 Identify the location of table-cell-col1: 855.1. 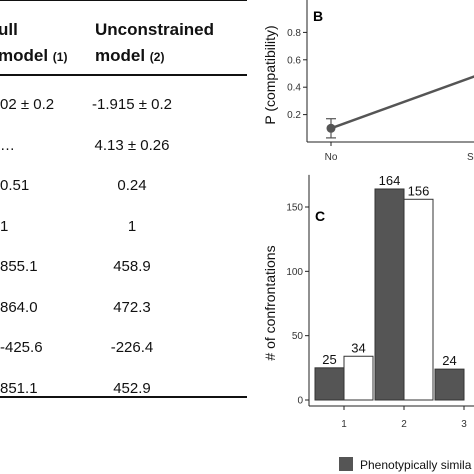
(19, 266).